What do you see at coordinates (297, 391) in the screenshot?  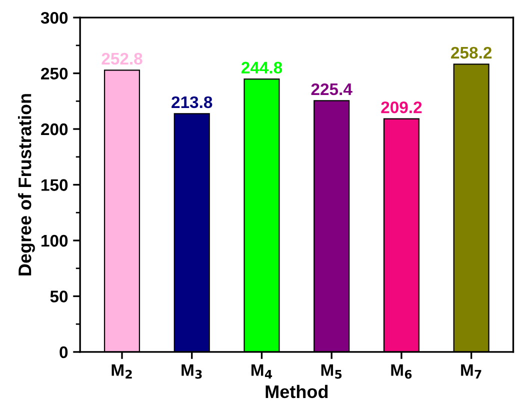 I see `x-axis-title: Method` at bounding box center [297, 391].